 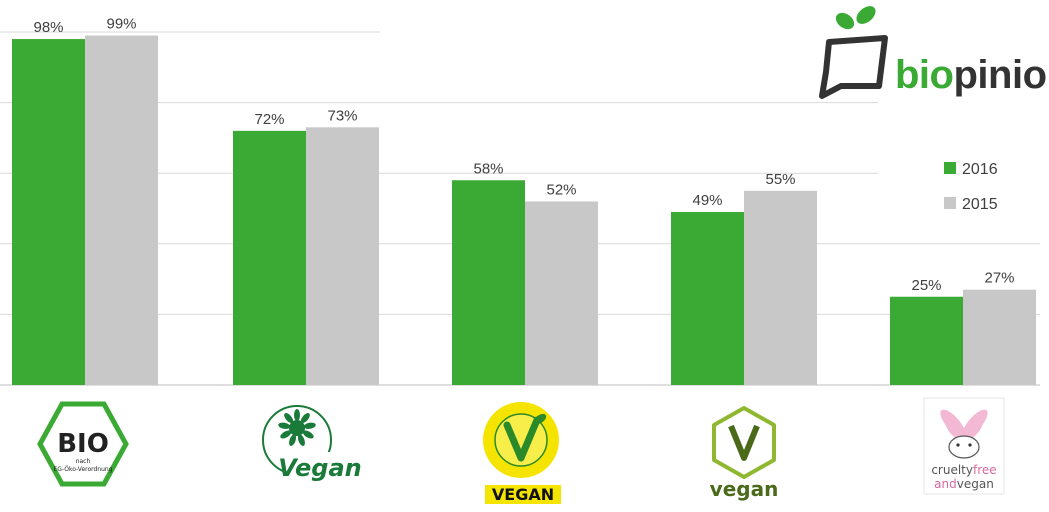 What do you see at coordinates (964, 446) in the screenshot?
I see `cruelty-free-bunny-icon: crueltyfree andvegan` at bounding box center [964, 446].